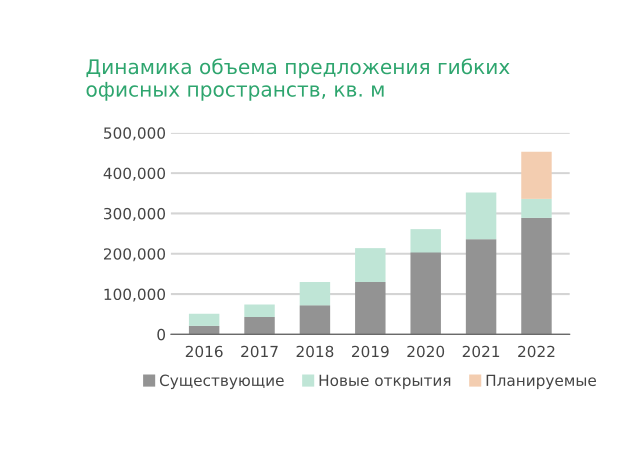 This screenshot has height=458, width=633. Describe the element at coordinates (135, 215) in the screenshot. I see `y-tick-label: 300,000` at that location.